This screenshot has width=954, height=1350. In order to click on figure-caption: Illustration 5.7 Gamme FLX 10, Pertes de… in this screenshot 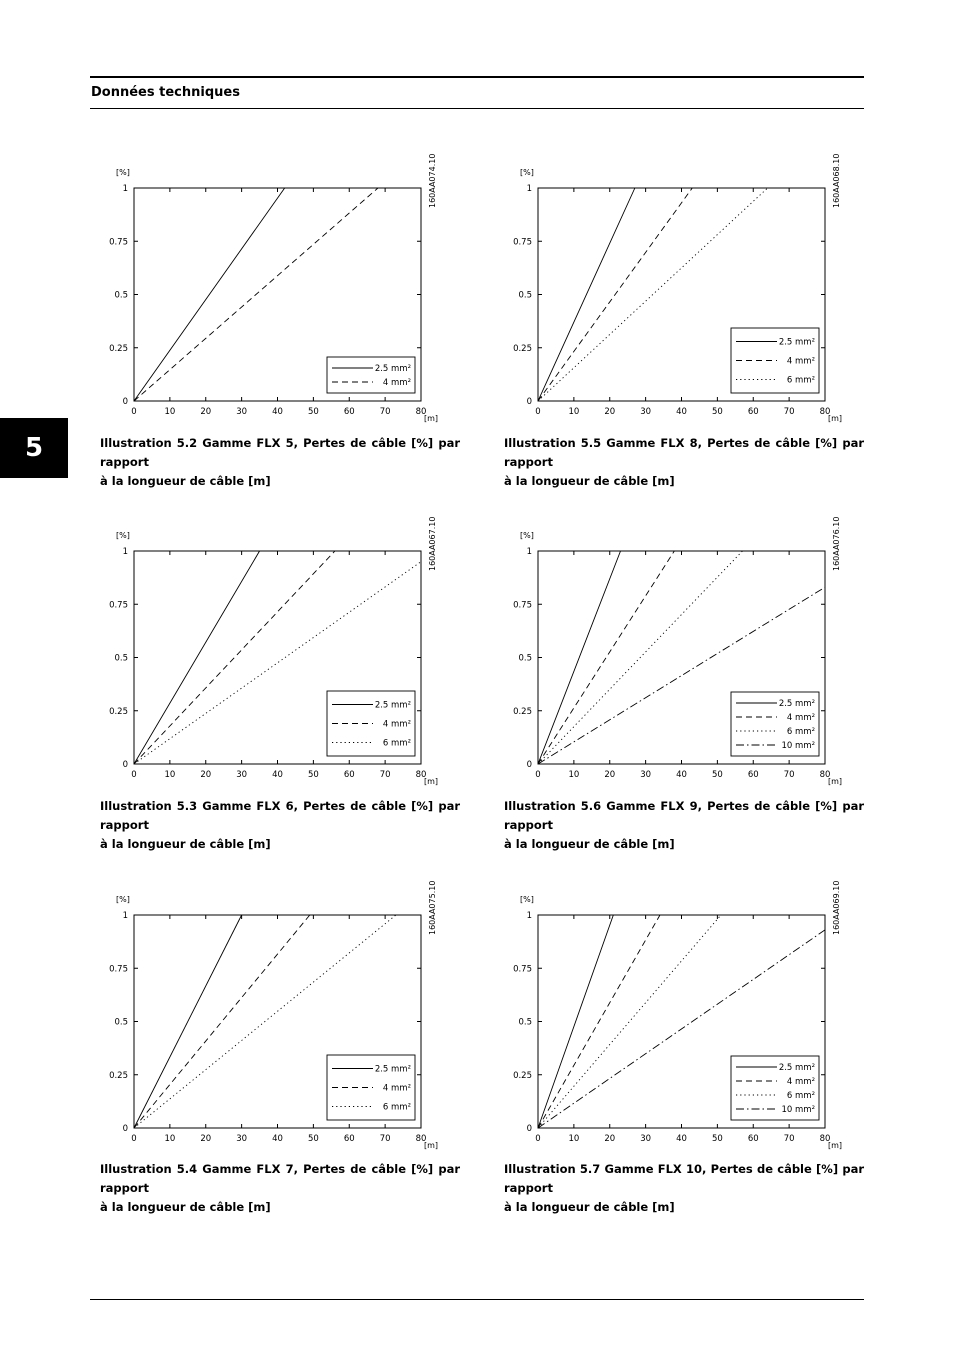, I will do `click(684, 1188)`.